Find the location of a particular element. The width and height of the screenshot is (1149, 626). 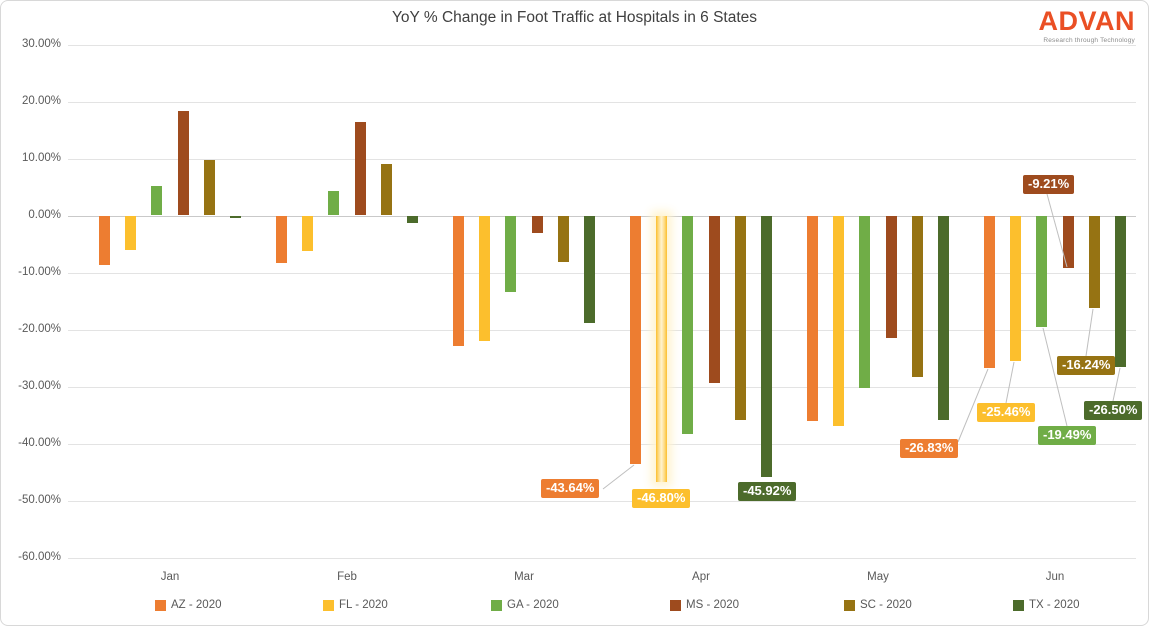

bar-sc-2020-jan is located at coordinates (209, 188).